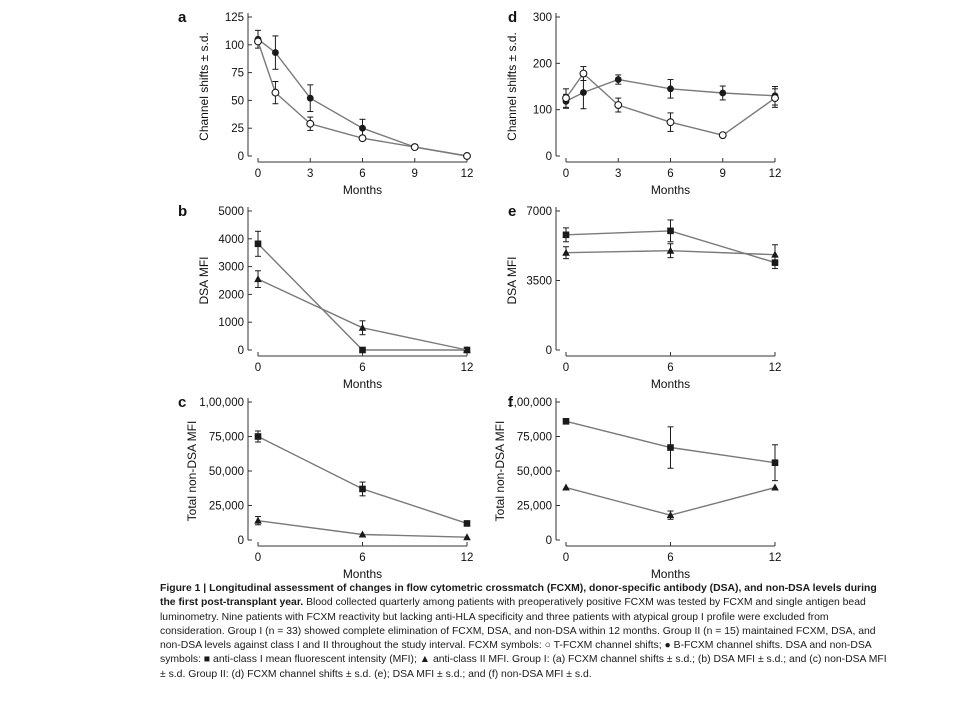  What do you see at coordinates (231, 240) in the screenshot?
I see `y-tick-label: 4000` at bounding box center [231, 240].